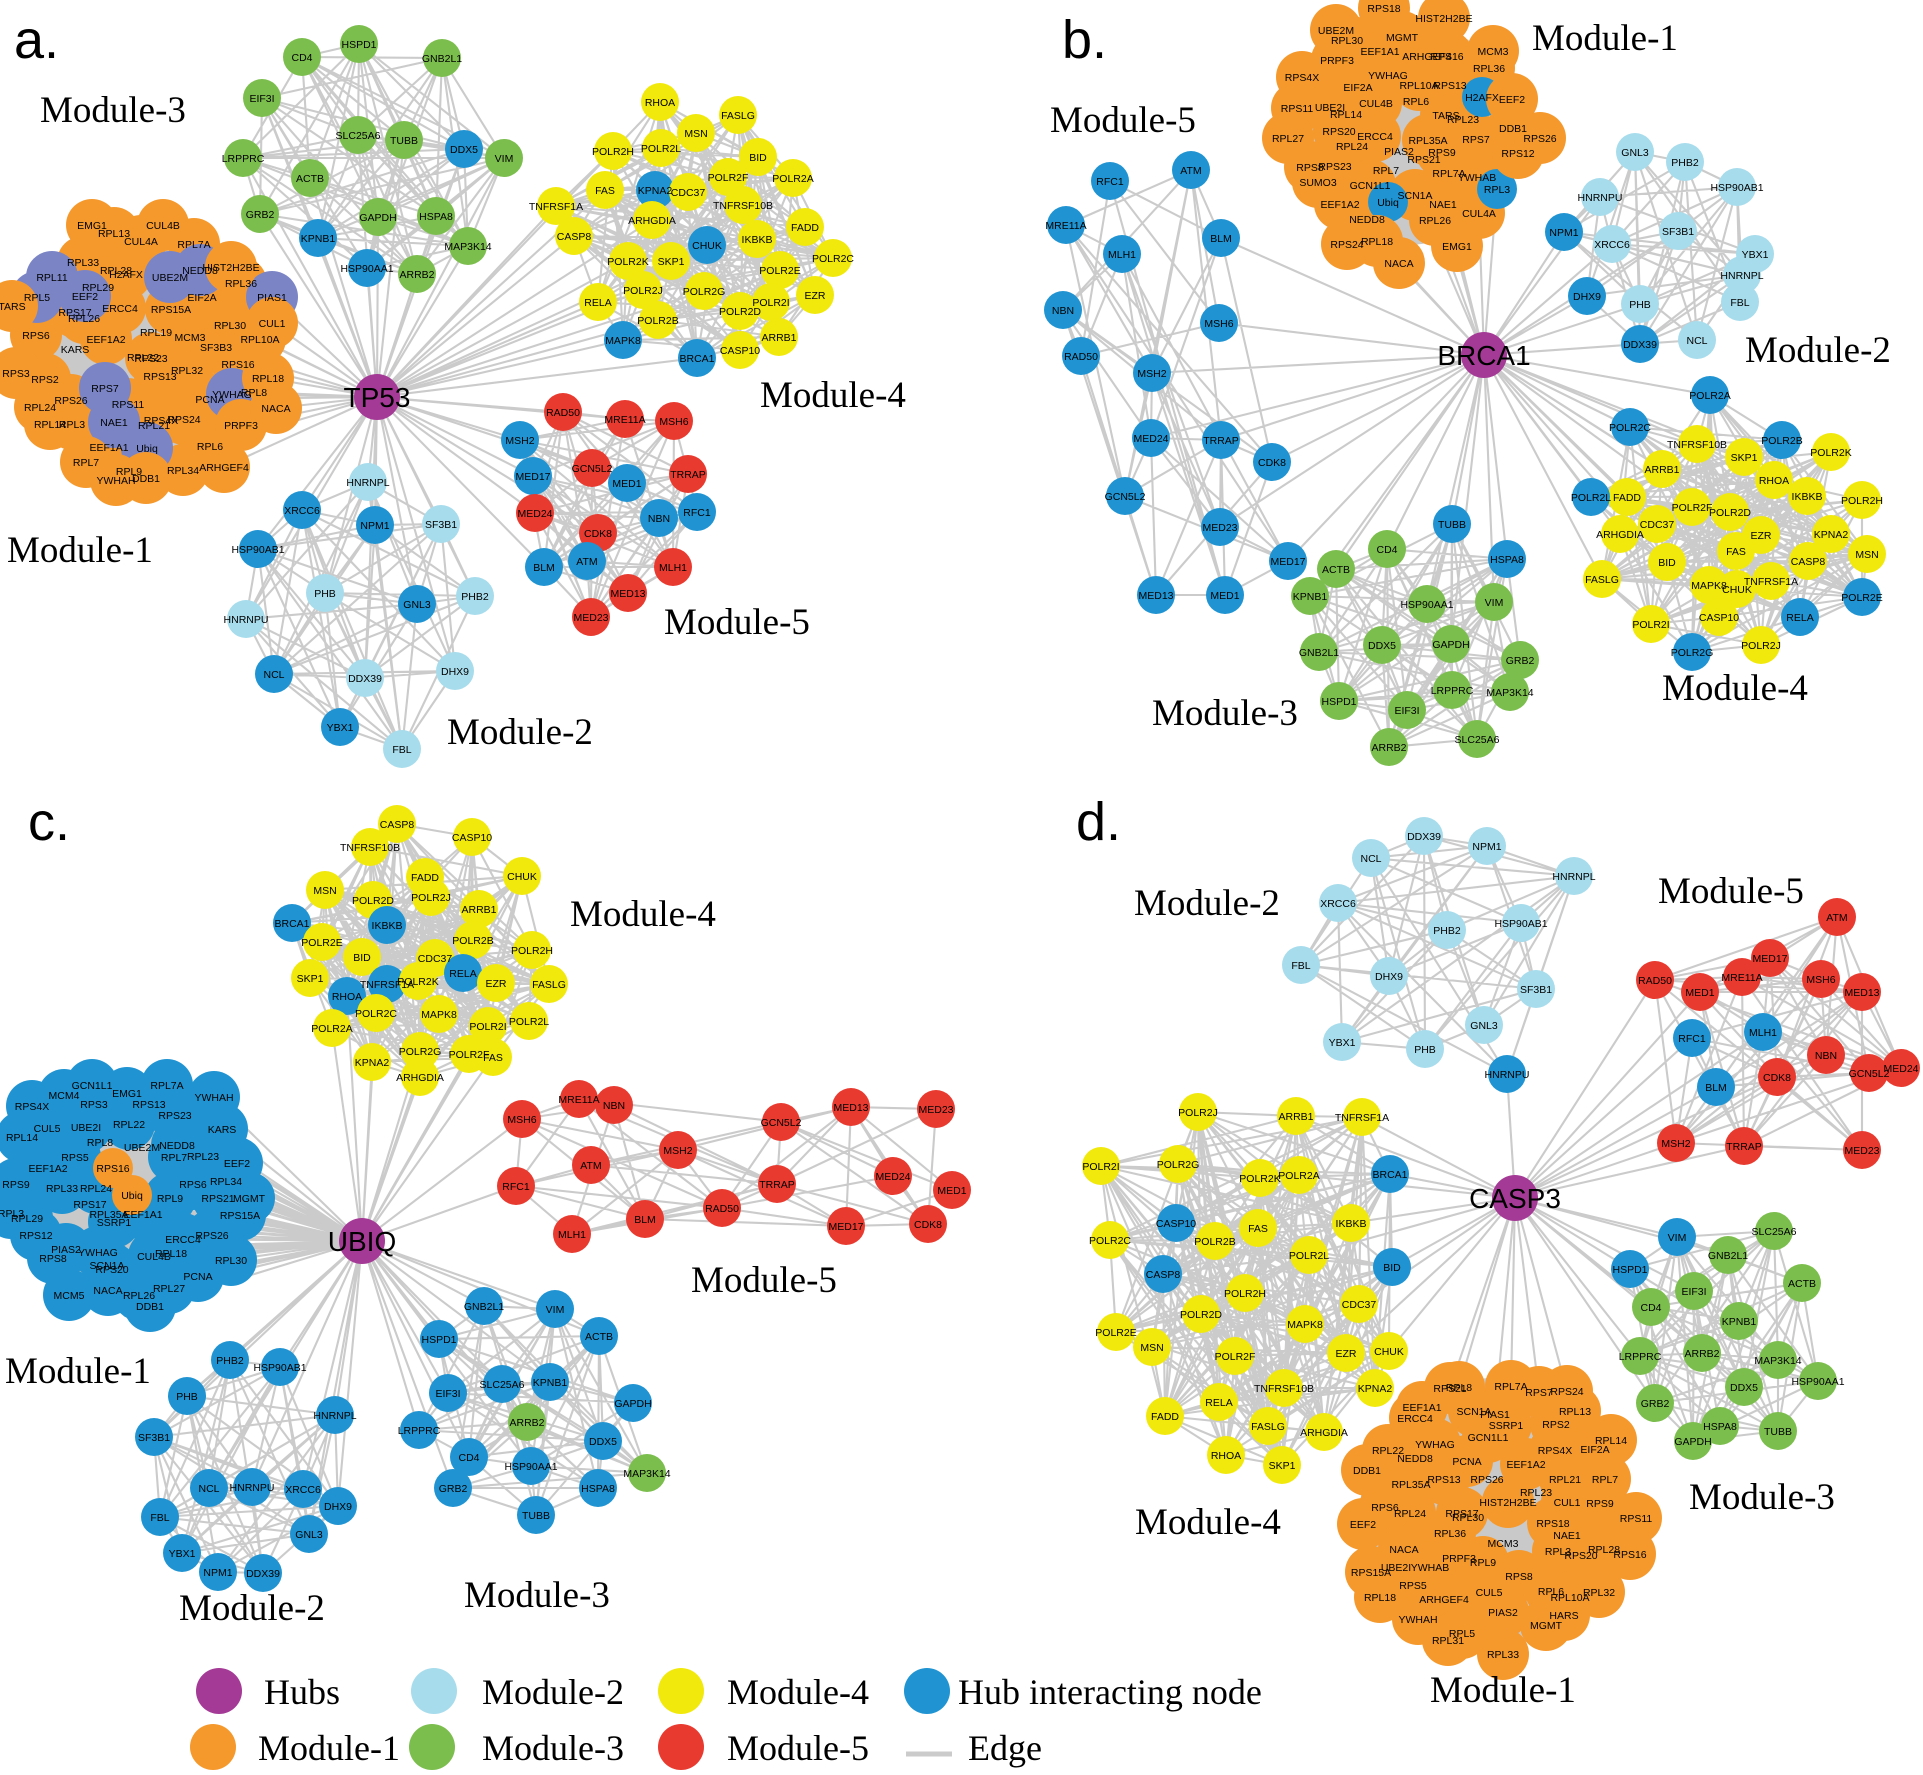 The width and height of the screenshot is (1923, 1775). I want to click on svg-text: ARRB2, so click(526, 1423).